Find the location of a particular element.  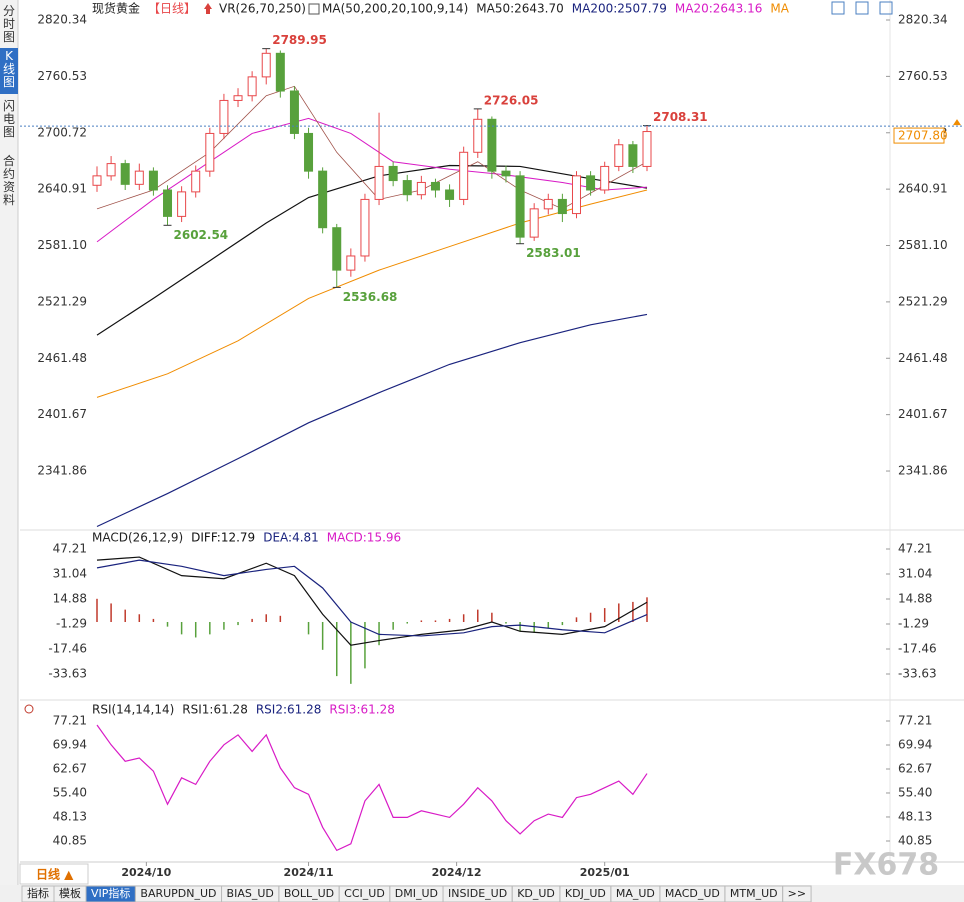

annotation: 2789.95 is located at coordinates (299, 40).